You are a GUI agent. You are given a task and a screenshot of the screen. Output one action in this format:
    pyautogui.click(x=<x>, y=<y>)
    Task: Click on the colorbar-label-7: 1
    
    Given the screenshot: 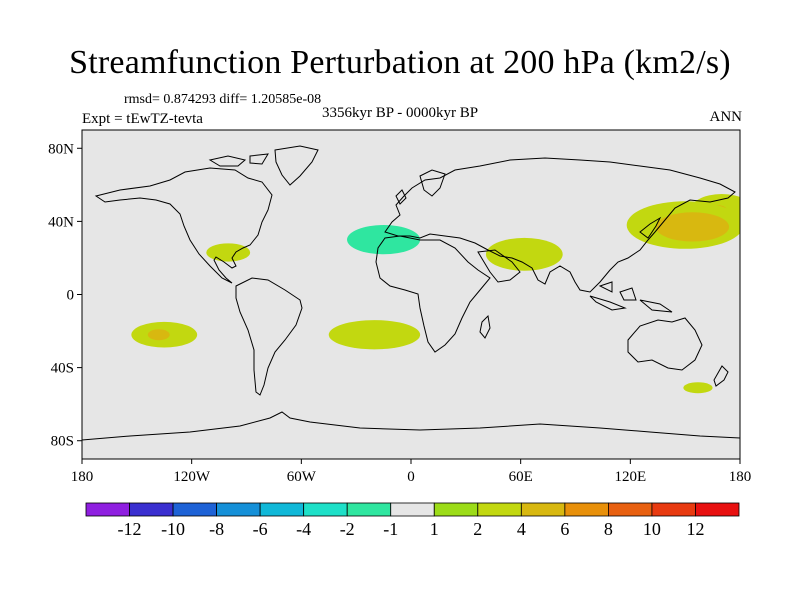 What is the action you would take?
    pyautogui.click(x=434, y=529)
    